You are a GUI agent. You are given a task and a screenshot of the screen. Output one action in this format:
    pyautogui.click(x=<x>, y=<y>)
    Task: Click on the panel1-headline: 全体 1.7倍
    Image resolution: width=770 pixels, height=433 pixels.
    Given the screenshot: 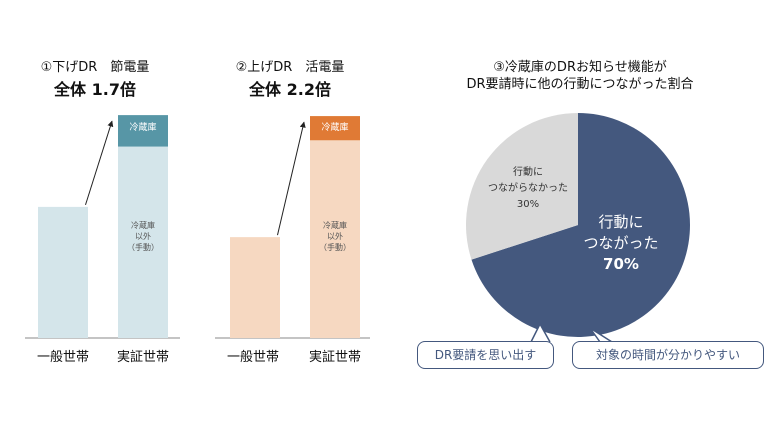 What is the action you would take?
    pyautogui.click(x=95, y=89)
    